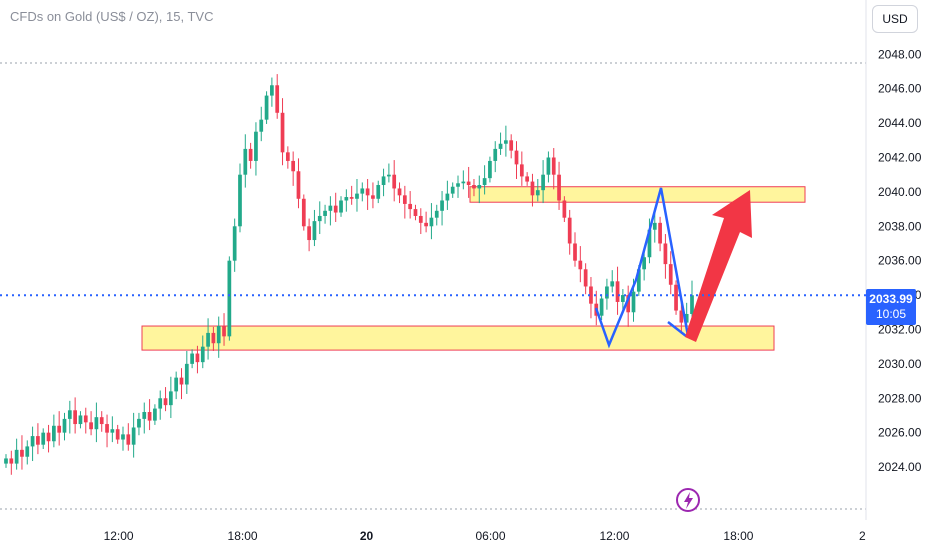 The width and height of the screenshot is (932, 550). What do you see at coordinates (637, 194) in the screenshot?
I see `resistance-zone` at bounding box center [637, 194].